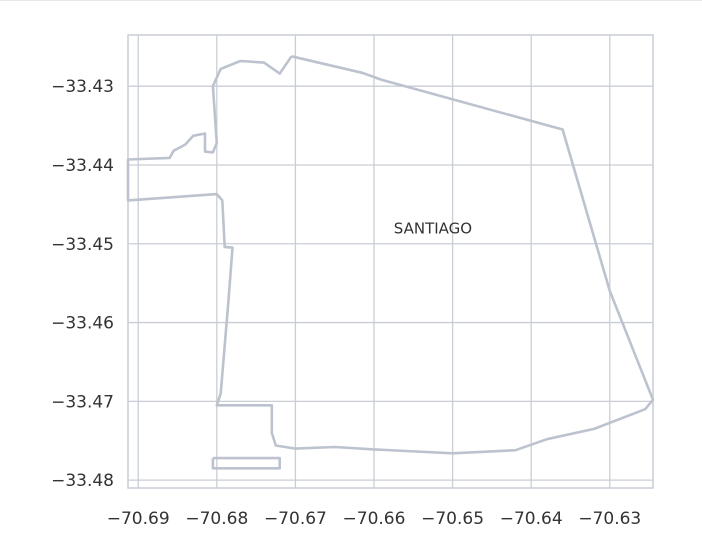 The image size is (702, 558). What do you see at coordinates (452, 519) in the screenshot?
I see `x-tick-label: −70.65` at bounding box center [452, 519].